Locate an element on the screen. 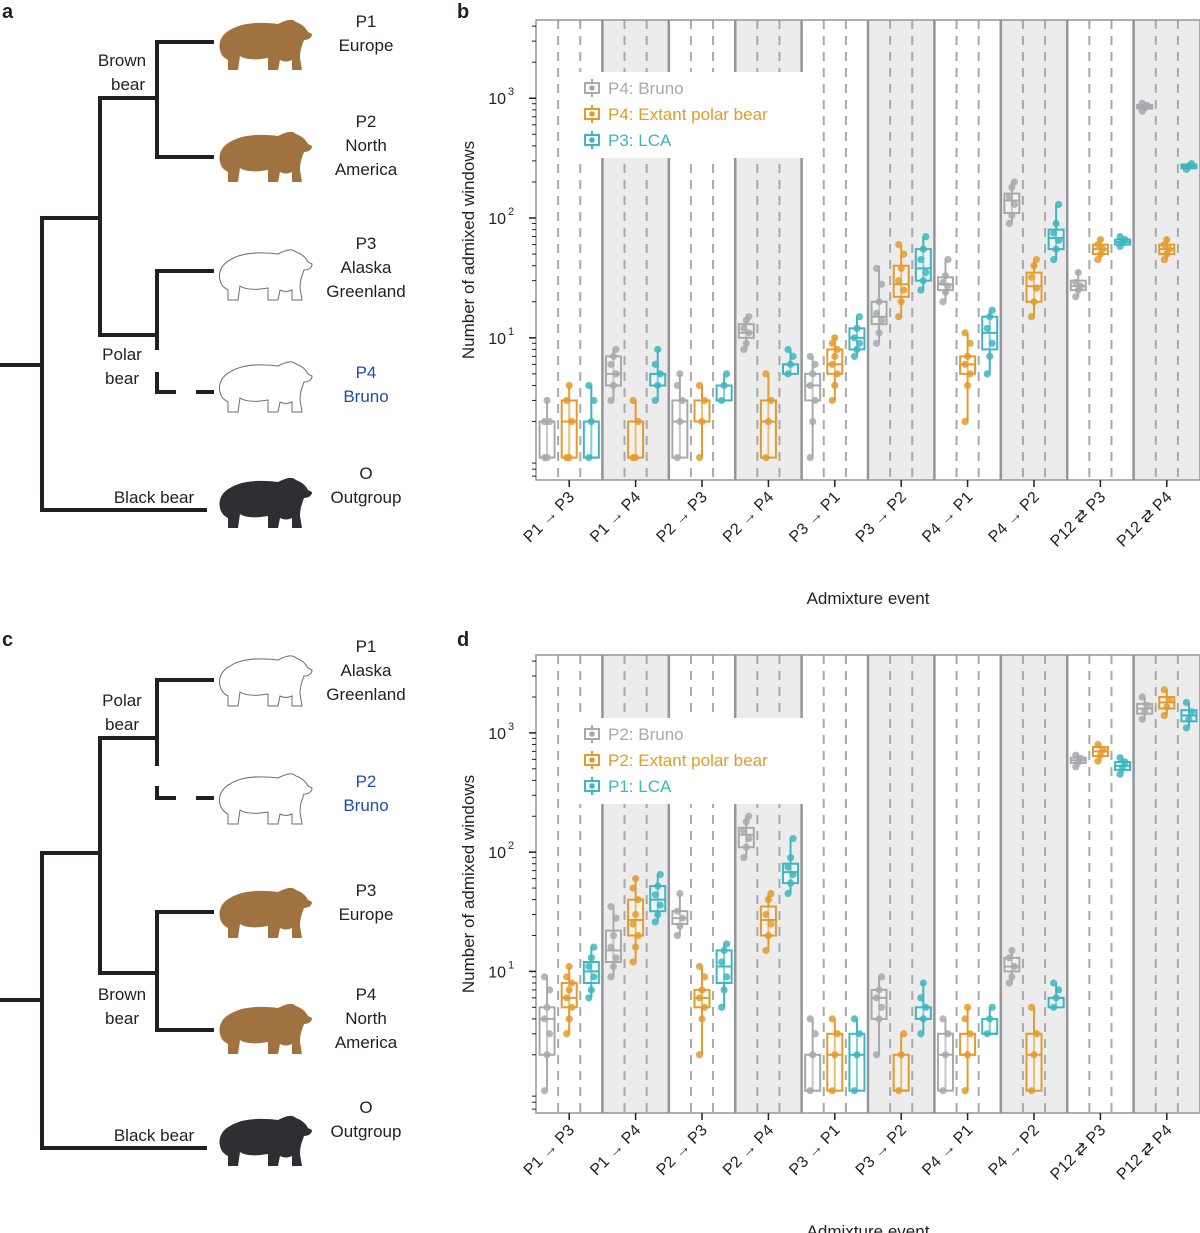  x-tick-label: P1 → P3 is located at coordinates (549, 517).